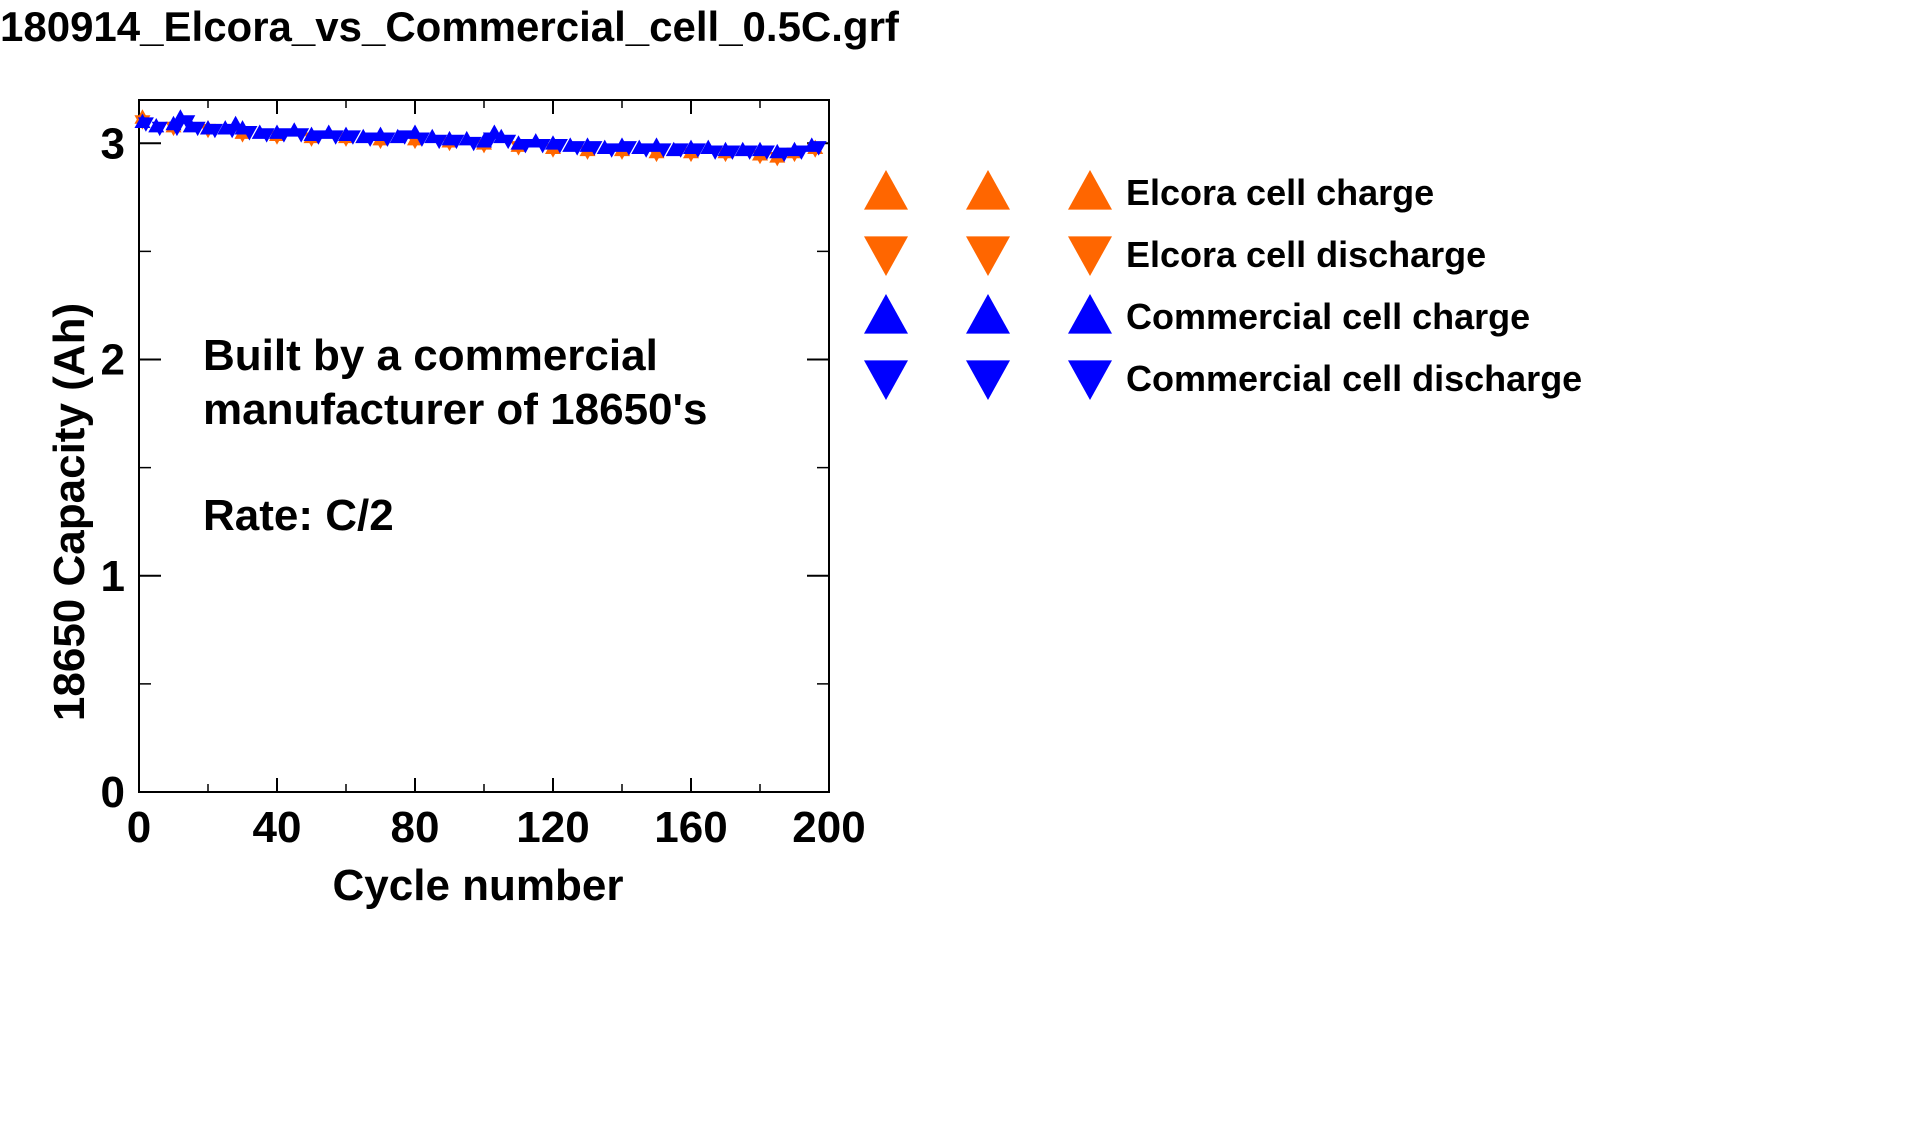 Image resolution: width=1930 pixels, height=1125 pixels. Describe the element at coordinates (69, 512) in the screenshot. I see `y-axis-label: 18650 Capacity (Ah)` at that location.